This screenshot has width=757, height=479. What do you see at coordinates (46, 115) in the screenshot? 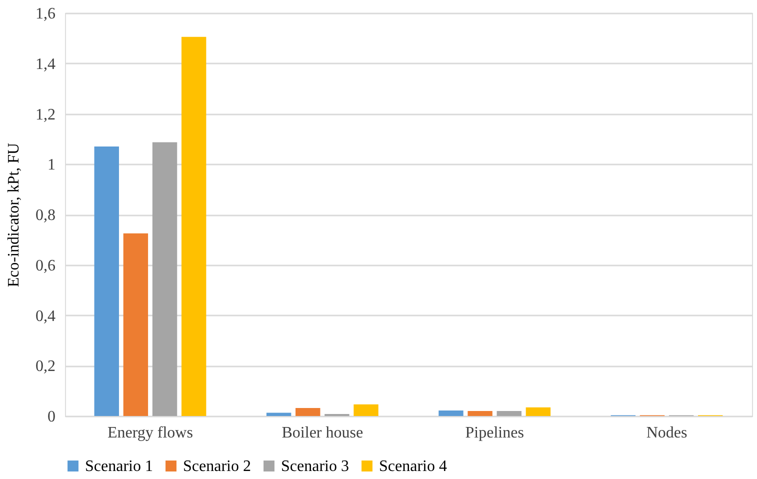
I see `y-tick-label: 1,2` at bounding box center [46, 115].